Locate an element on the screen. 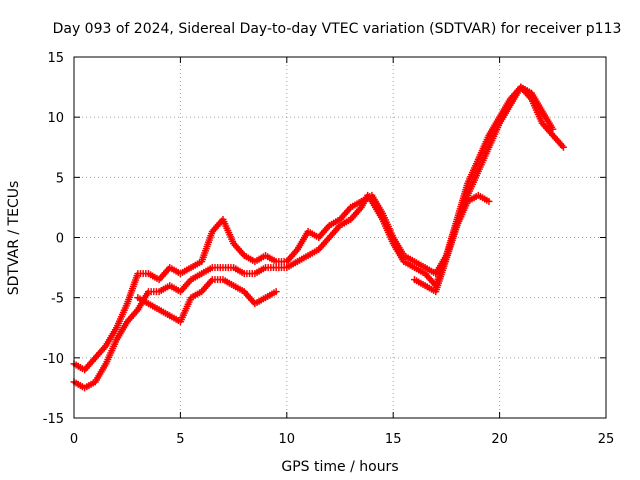 The height and width of the screenshot is (480, 640). x-tick-labels: 0 5 10 15 20 25 is located at coordinates (342, 439).